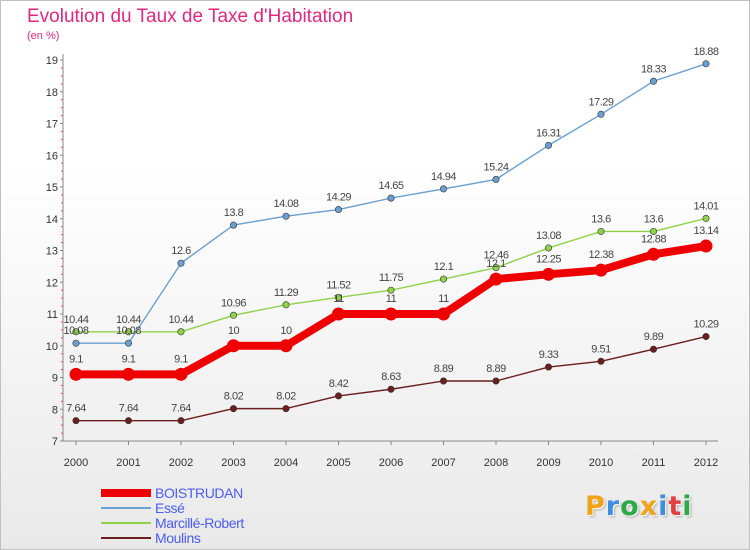 The width and height of the screenshot is (750, 550). I want to click on legend-label: Marcillé-Robert, so click(199, 522).